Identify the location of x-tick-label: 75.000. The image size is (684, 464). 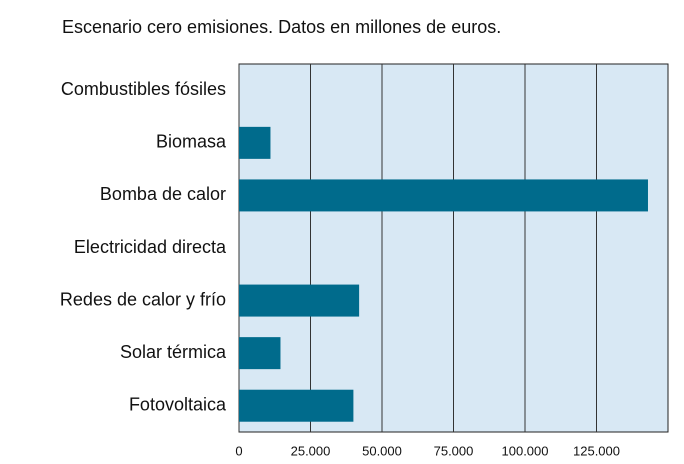
(454, 450).